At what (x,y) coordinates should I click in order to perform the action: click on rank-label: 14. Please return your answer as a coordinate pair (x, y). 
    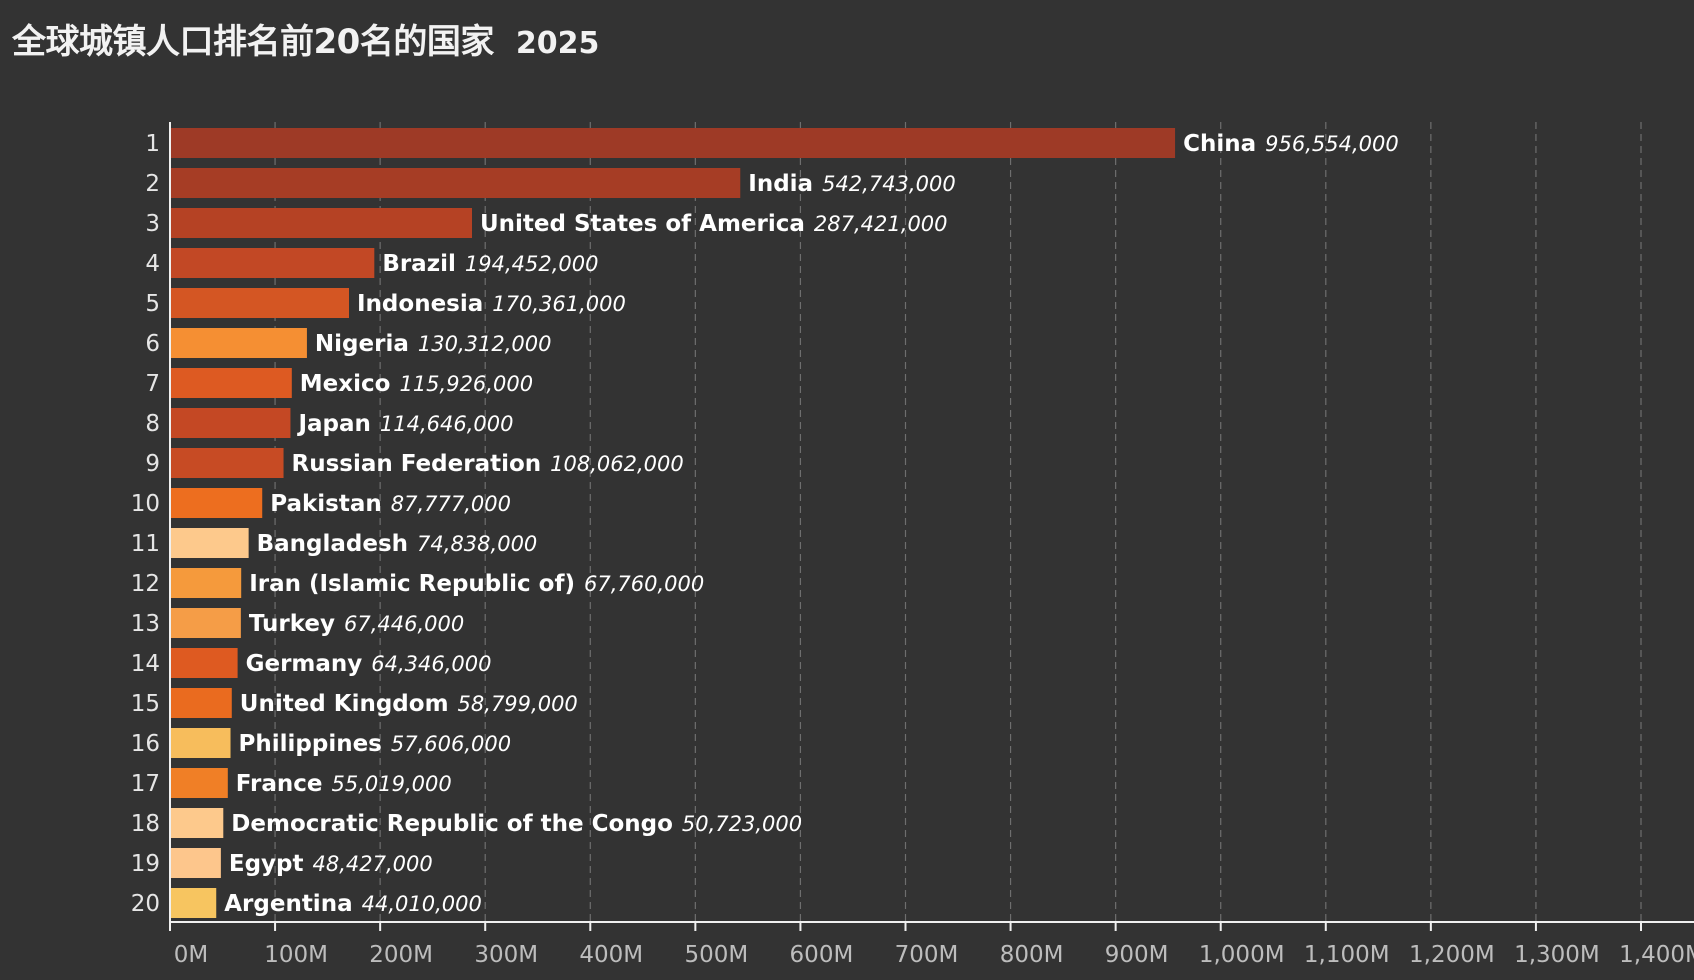
    Looking at the image, I should click on (145, 664).